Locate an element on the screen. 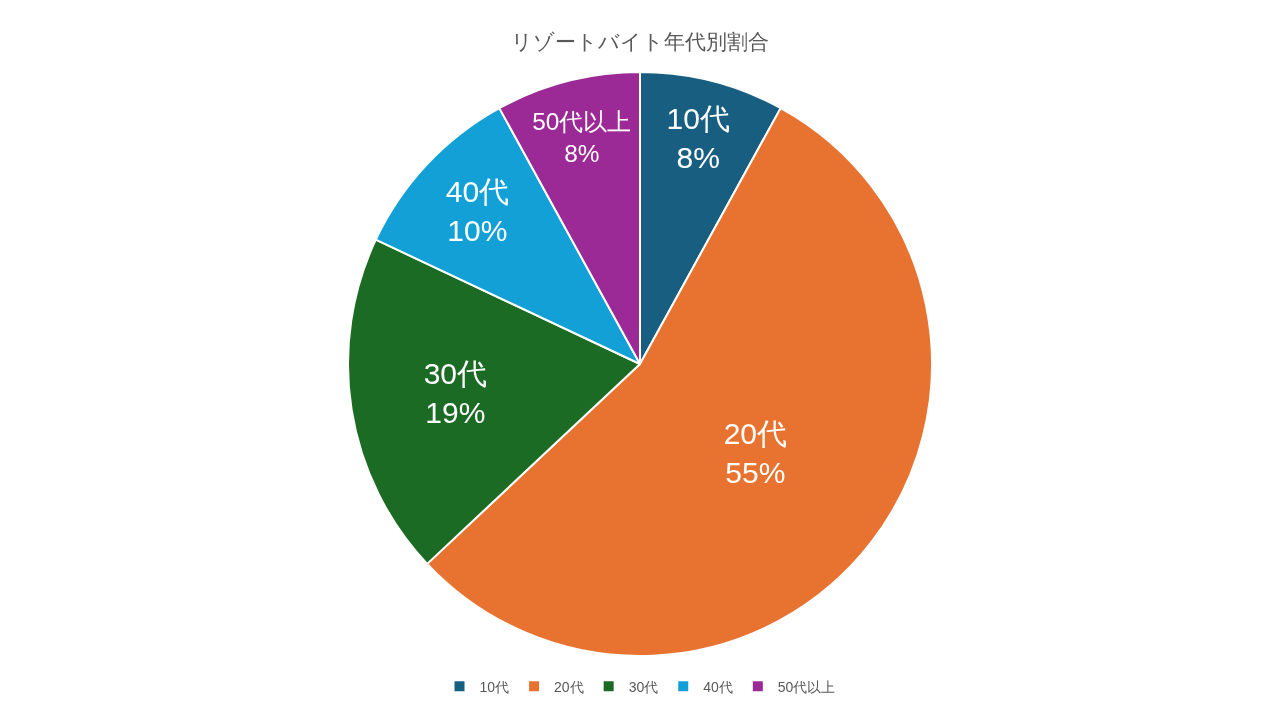  slice-label: 20代 is located at coordinates (755, 434).